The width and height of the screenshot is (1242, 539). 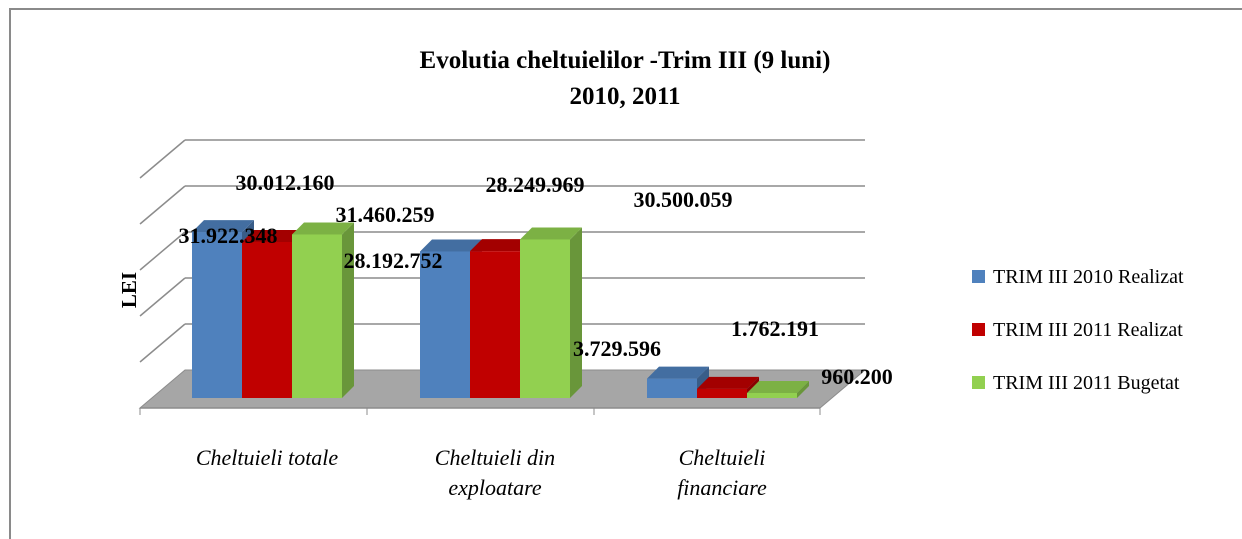 What do you see at coordinates (285, 182) in the screenshot?
I see `data-label: 30.012.160` at bounding box center [285, 182].